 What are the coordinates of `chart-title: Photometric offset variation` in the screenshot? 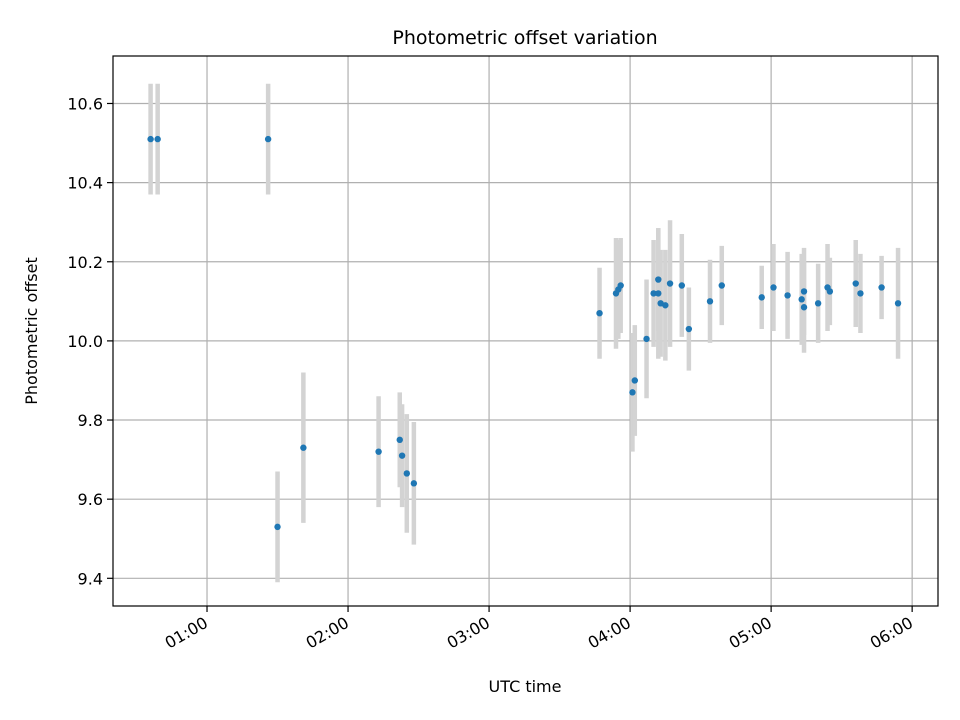 It's located at (524, 38).